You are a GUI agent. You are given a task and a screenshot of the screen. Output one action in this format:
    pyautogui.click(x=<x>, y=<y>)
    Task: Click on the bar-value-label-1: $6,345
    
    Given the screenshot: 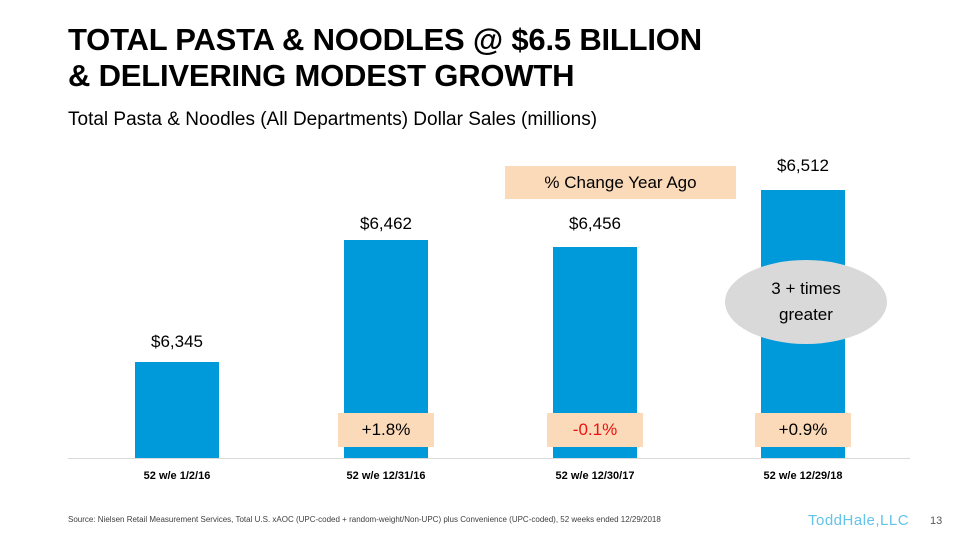 What is the action you would take?
    pyautogui.click(x=177, y=341)
    